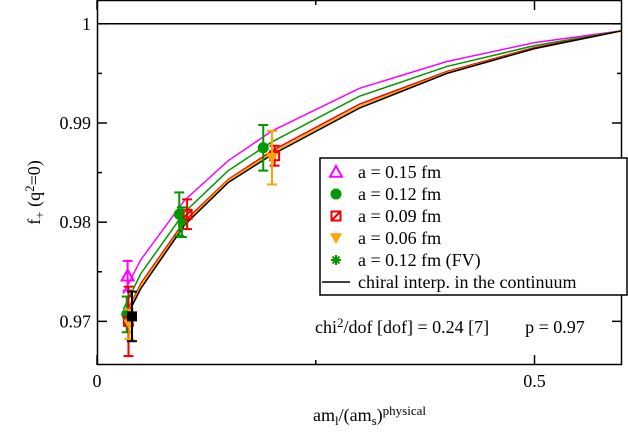  I want to click on legend-label: a = 0.09 fm, so click(399, 216).